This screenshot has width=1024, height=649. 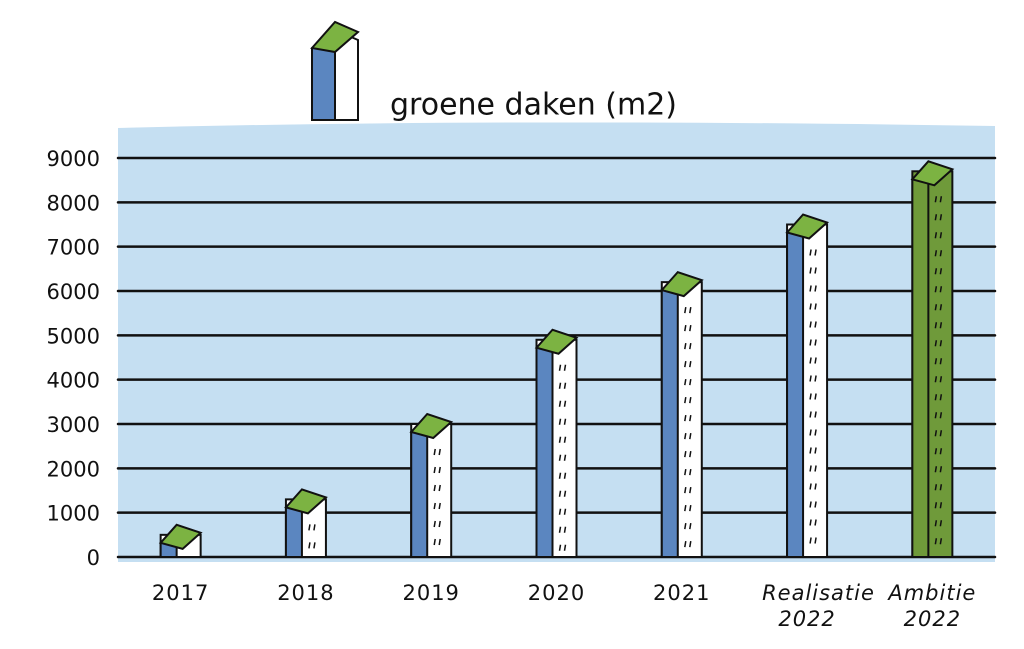 I want to click on y-tick-label: 0, so click(x=93, y=558).